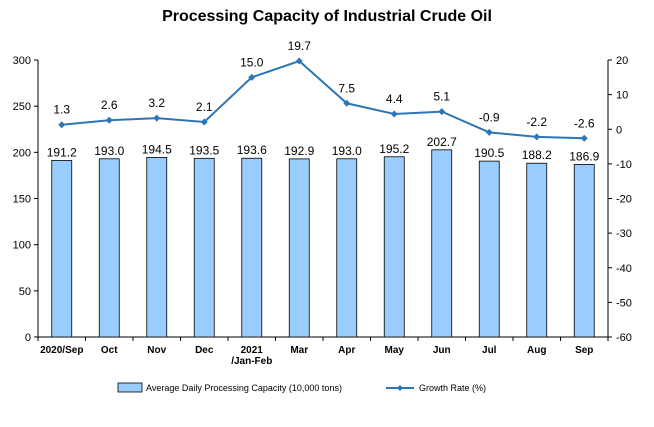 The width and height of the screenshot is (654, 427). Describe the element at coordinates (624, 234) in the screenshot. I see `y-right-tick-label: -30` at that location.